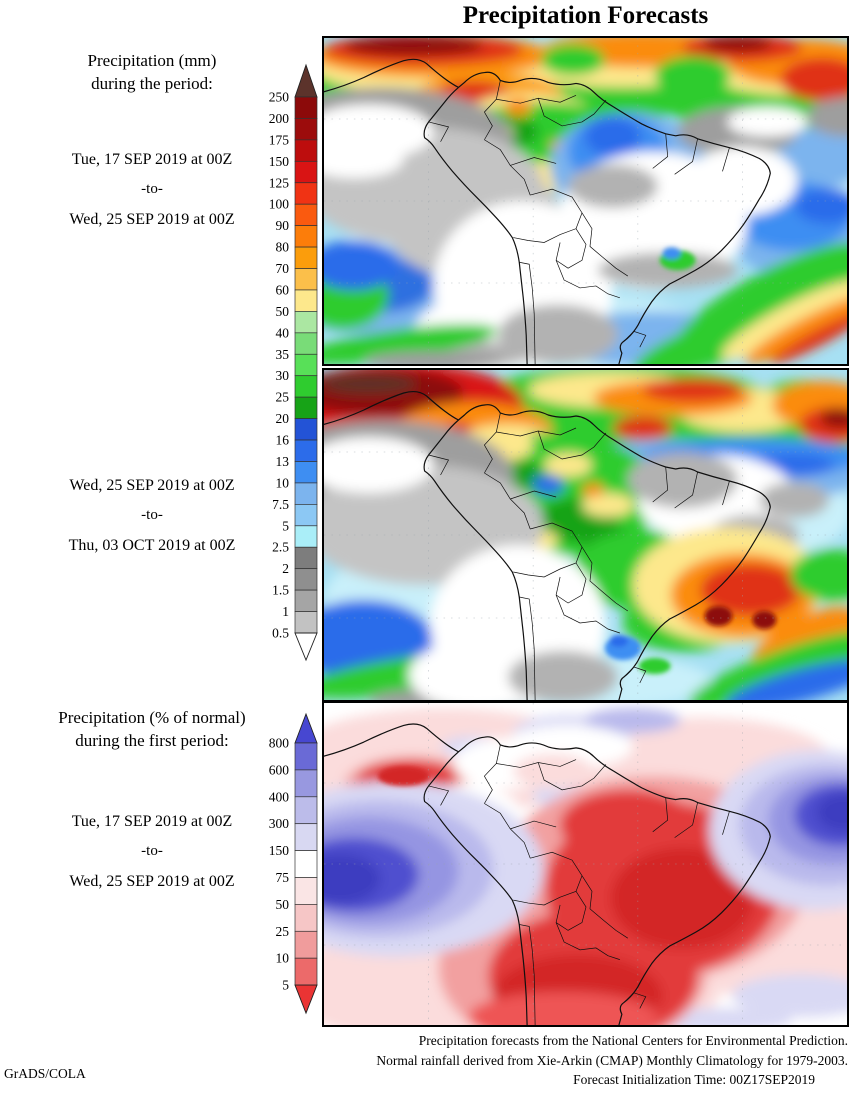 Image resolution: width=850 pixels, height=1100 pixels. What do you see at coordinates (283, 461) in the screenshot?
I see `svg-text: 13` at bounding box center [283, 461].